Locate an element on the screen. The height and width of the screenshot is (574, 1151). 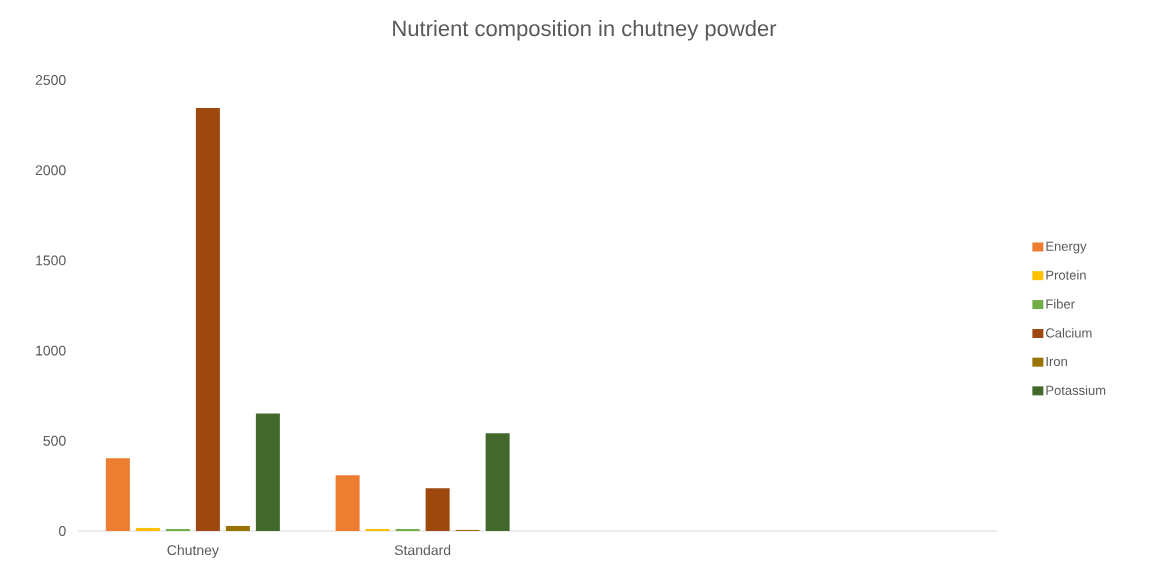
legend-label: Energy is located at coordinates (1066, 247).